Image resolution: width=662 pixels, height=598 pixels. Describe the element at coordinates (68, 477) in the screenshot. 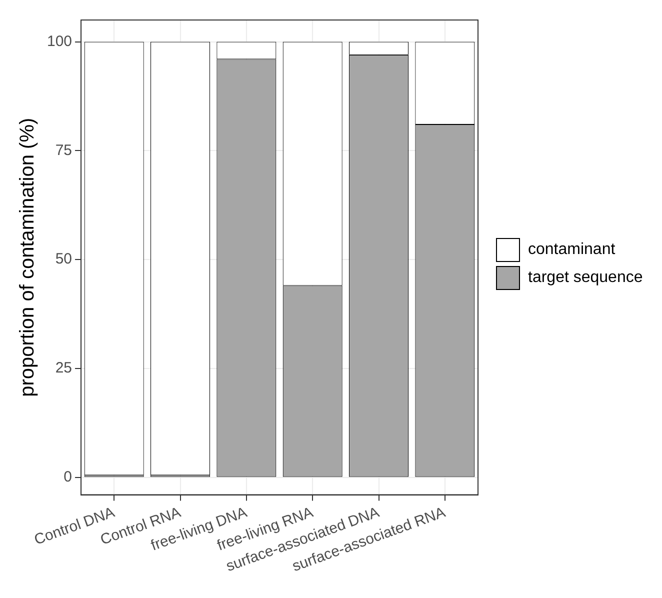

I see `y-tick-label: 0` at that location.